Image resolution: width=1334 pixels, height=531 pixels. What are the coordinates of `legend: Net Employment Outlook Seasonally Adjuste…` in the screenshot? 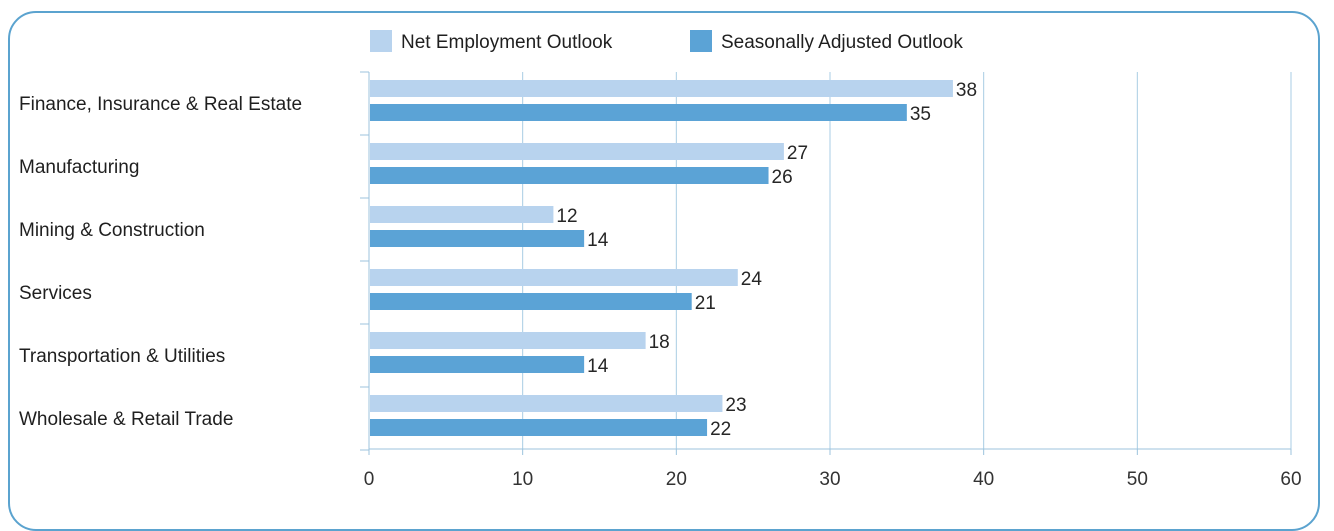 It's located at (666, 41).